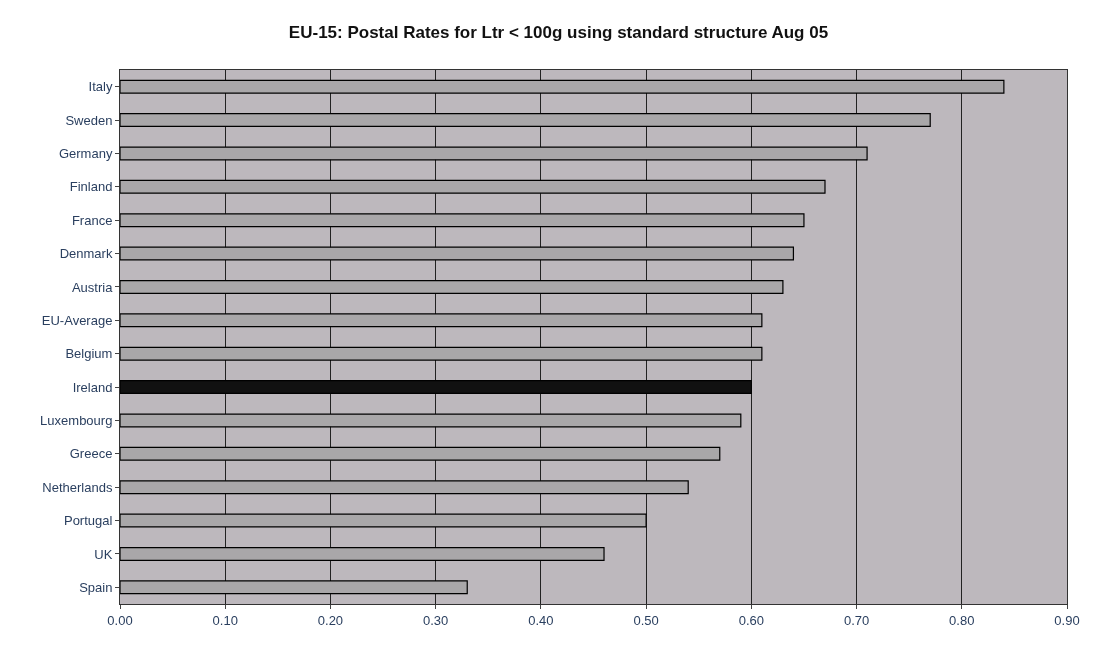  What do you see at coordinates (92, 387) in the screenshot?
I see `y-tick-label: Ireland` at bounding box center [92, 387].